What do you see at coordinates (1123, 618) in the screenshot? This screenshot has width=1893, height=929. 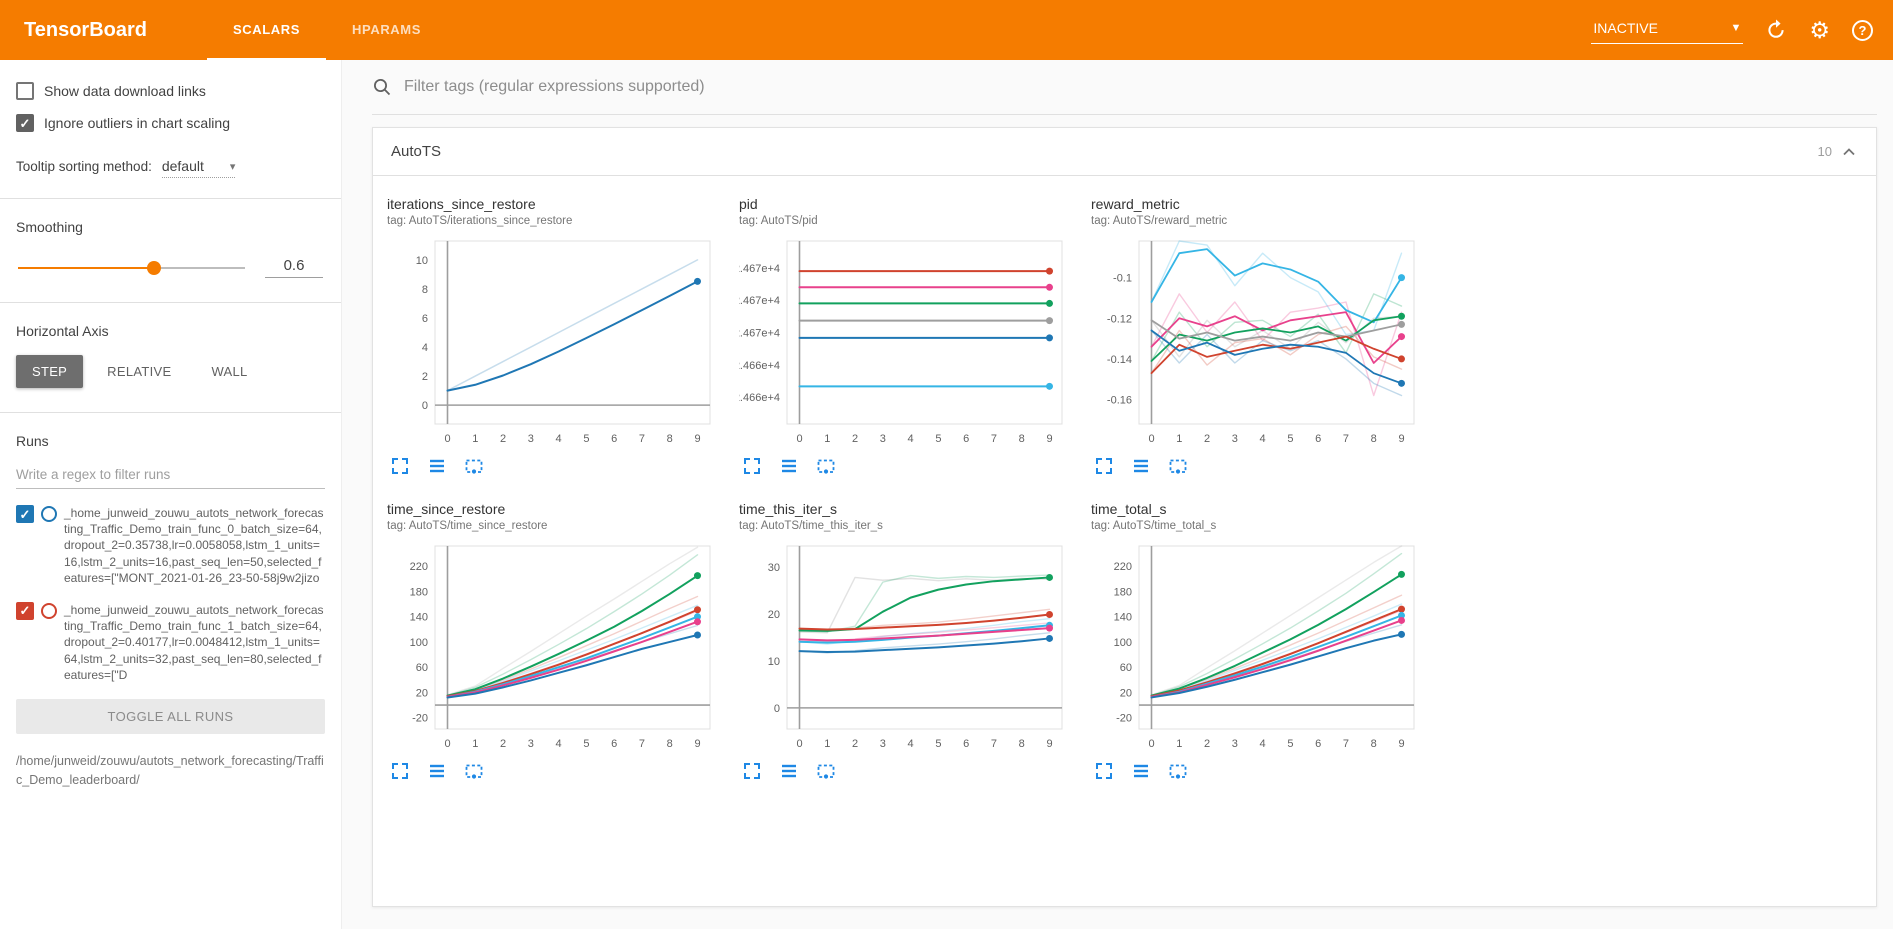 I see `svg-text: 140` at bounding box center [1123, 618].